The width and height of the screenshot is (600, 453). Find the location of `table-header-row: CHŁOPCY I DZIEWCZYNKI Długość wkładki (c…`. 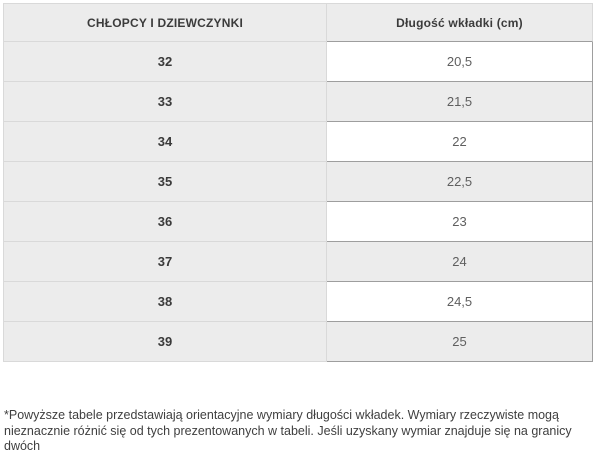

table-header-row: CHŁOPCY I DZIEWCZYNKI Długość wkładki (c… is located at coordinates (298, 22).